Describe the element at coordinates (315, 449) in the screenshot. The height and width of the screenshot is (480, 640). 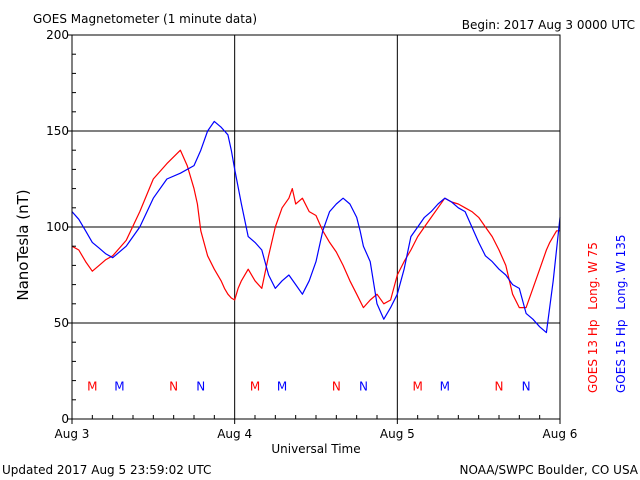
I see `x-axis-label: Universal Time` at that location.